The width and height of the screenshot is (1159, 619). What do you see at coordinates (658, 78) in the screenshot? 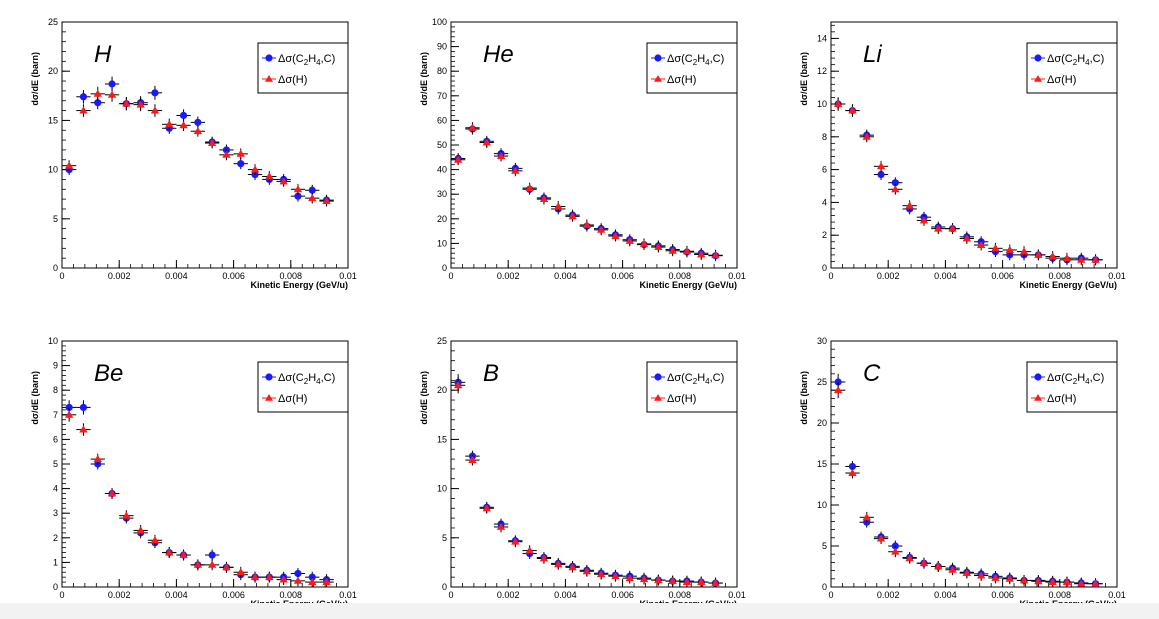
I see `legend-marker-triangle` at bounding box center [658, 78].